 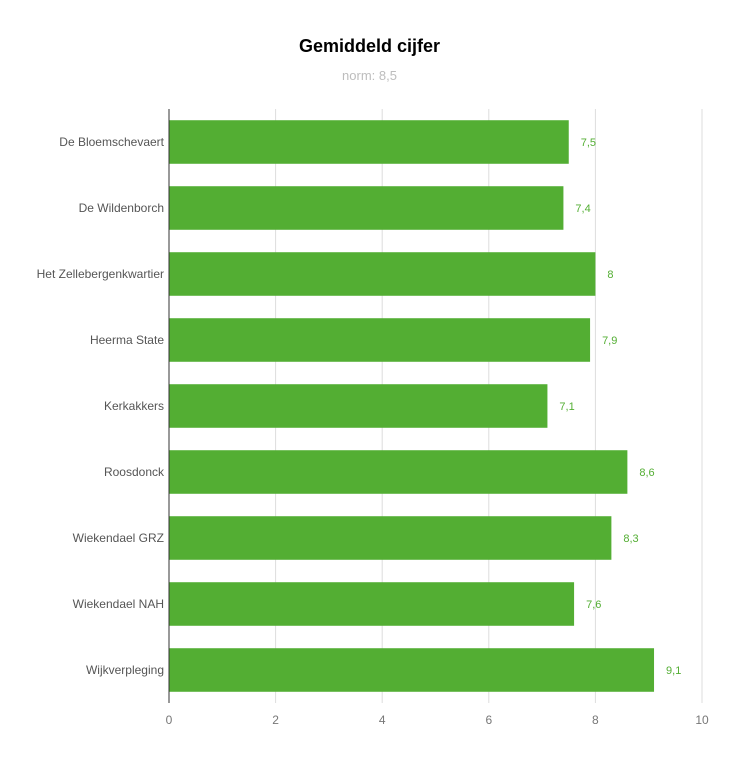 What do you see at coordinates (609, 341) in the screenshot?
I see `data-label: 7,9` at bounding box center [609, 341].